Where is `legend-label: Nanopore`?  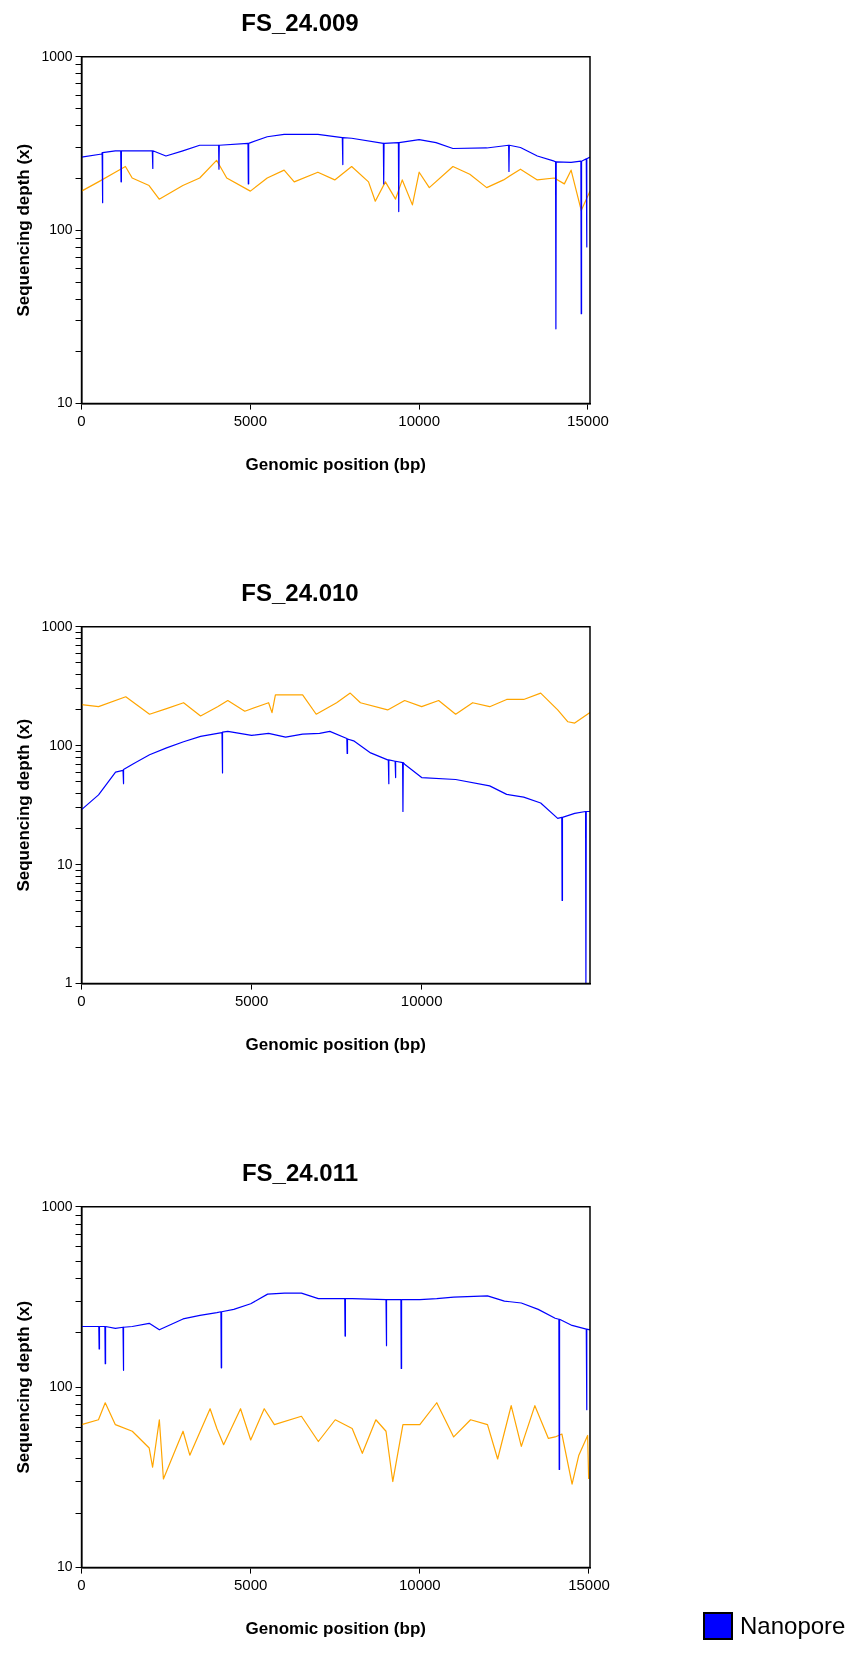
legend-label: Nanopore is located at coordinates (793, 1625).